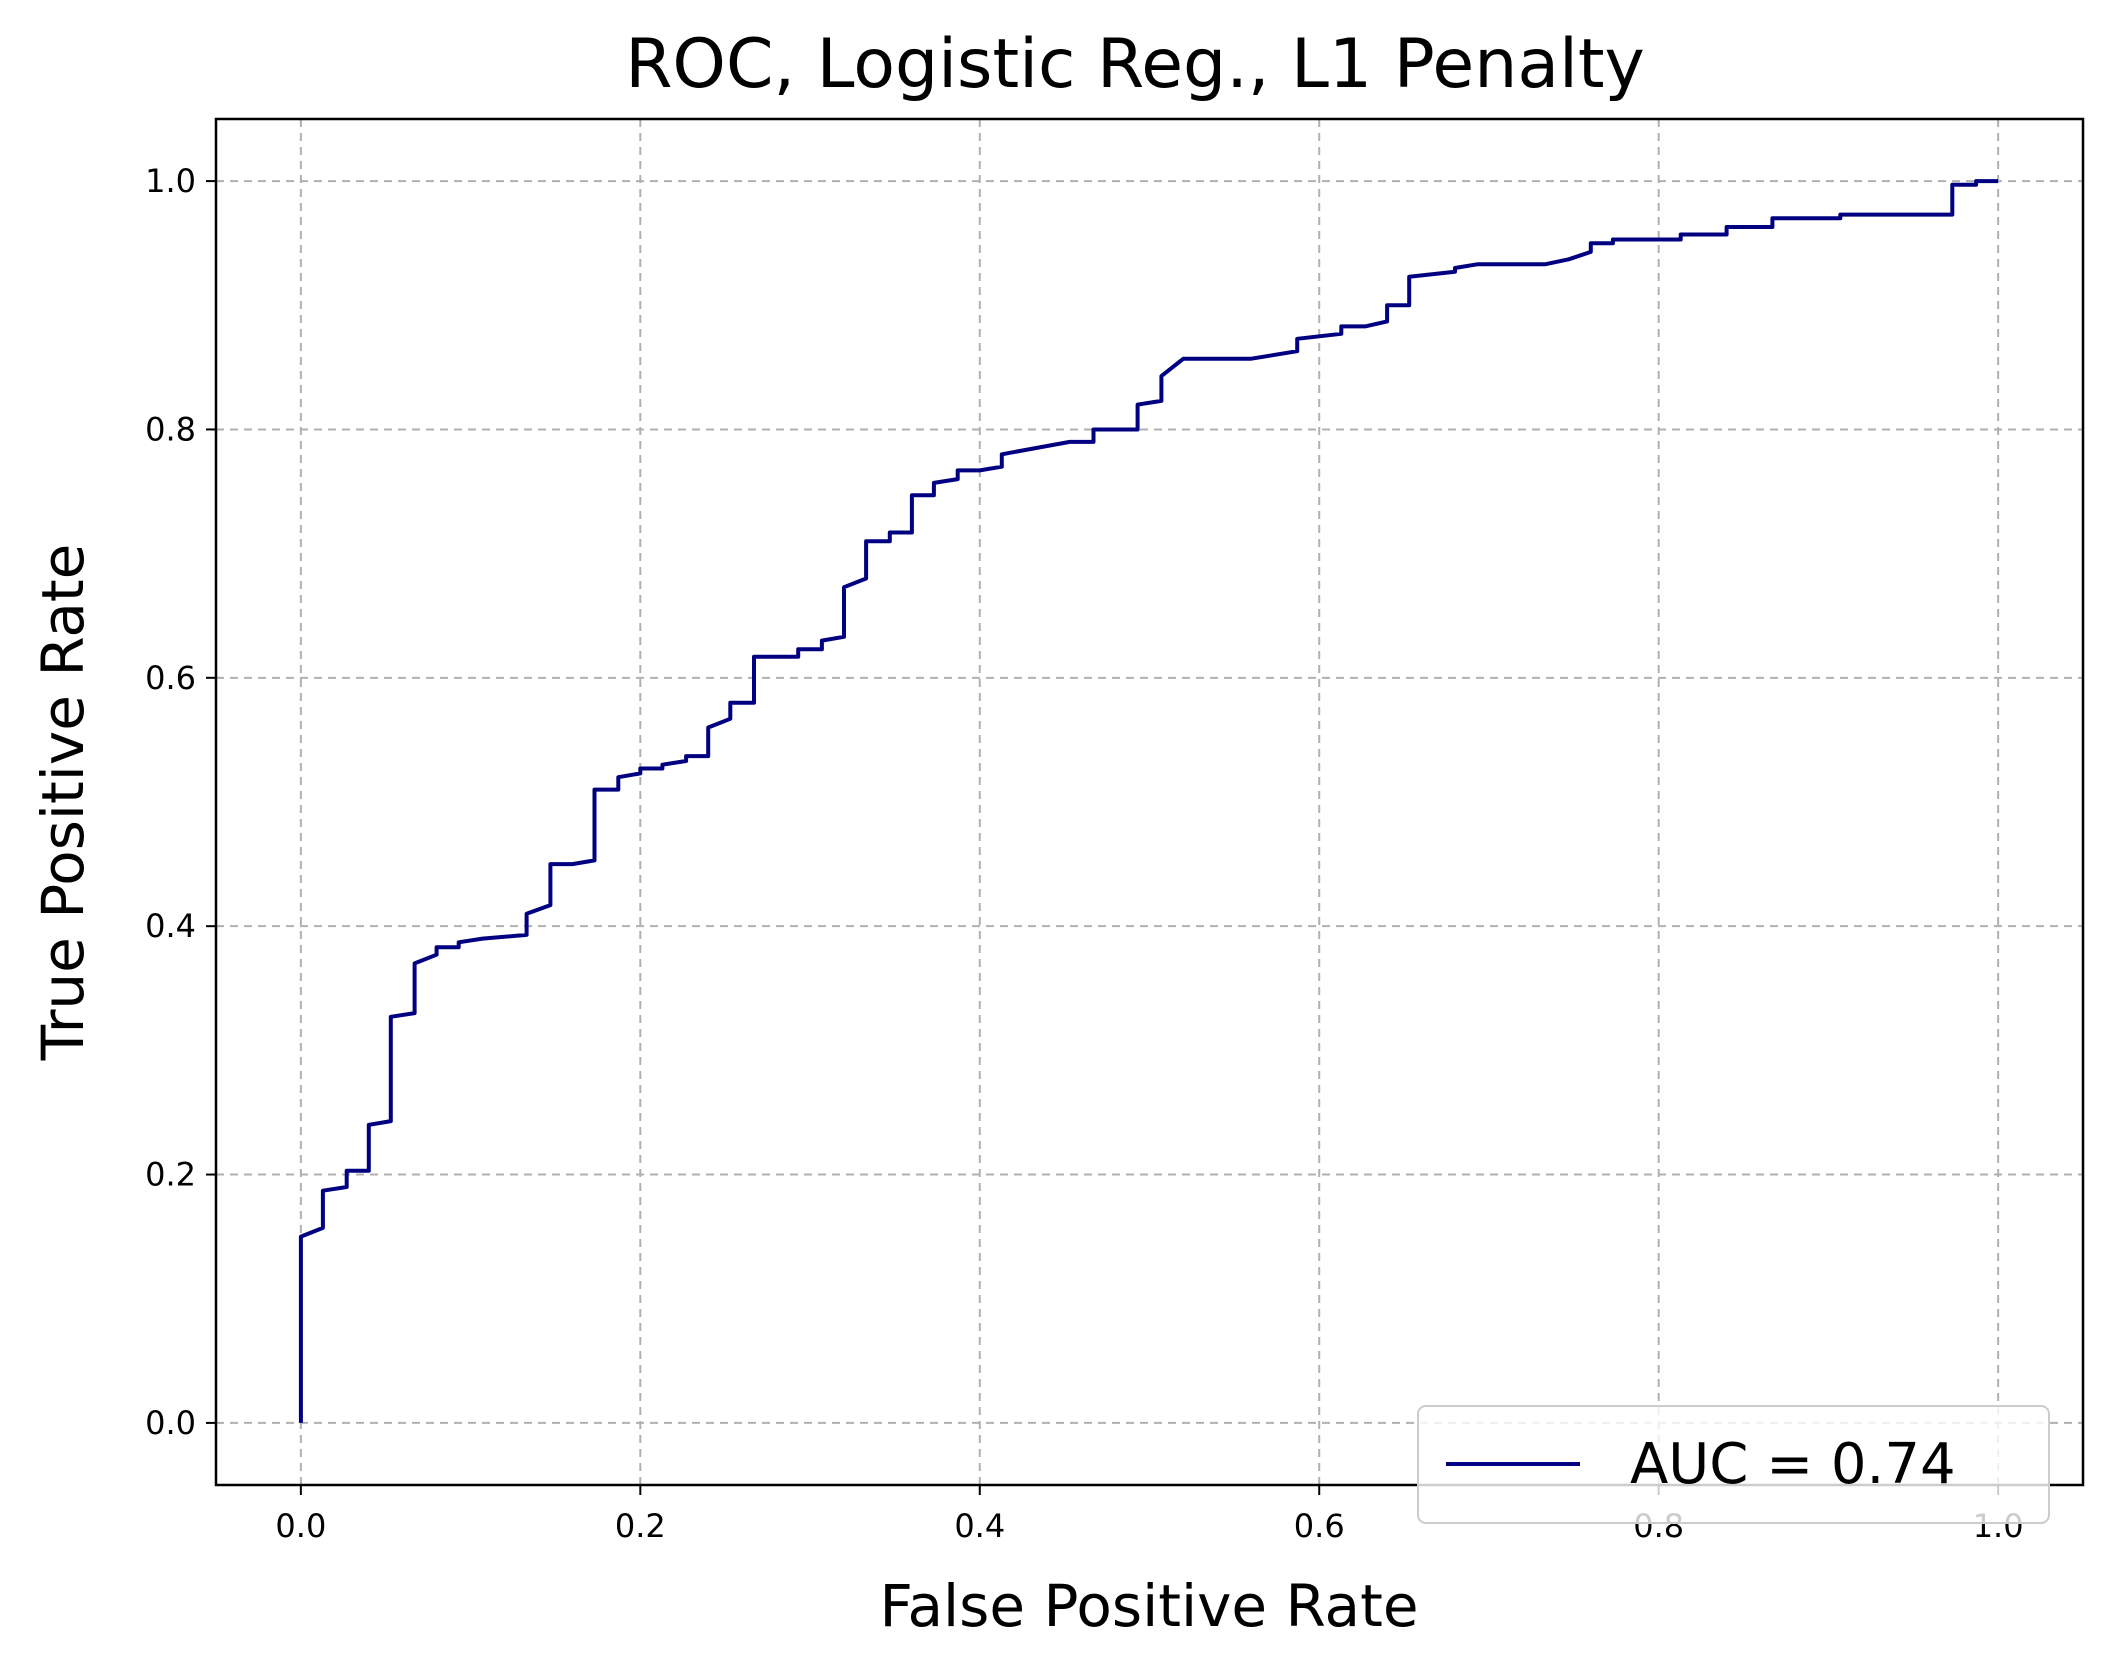 This screenshot has width=2105, height=1666. I want to click on legend-box, so click(1733, 1464).